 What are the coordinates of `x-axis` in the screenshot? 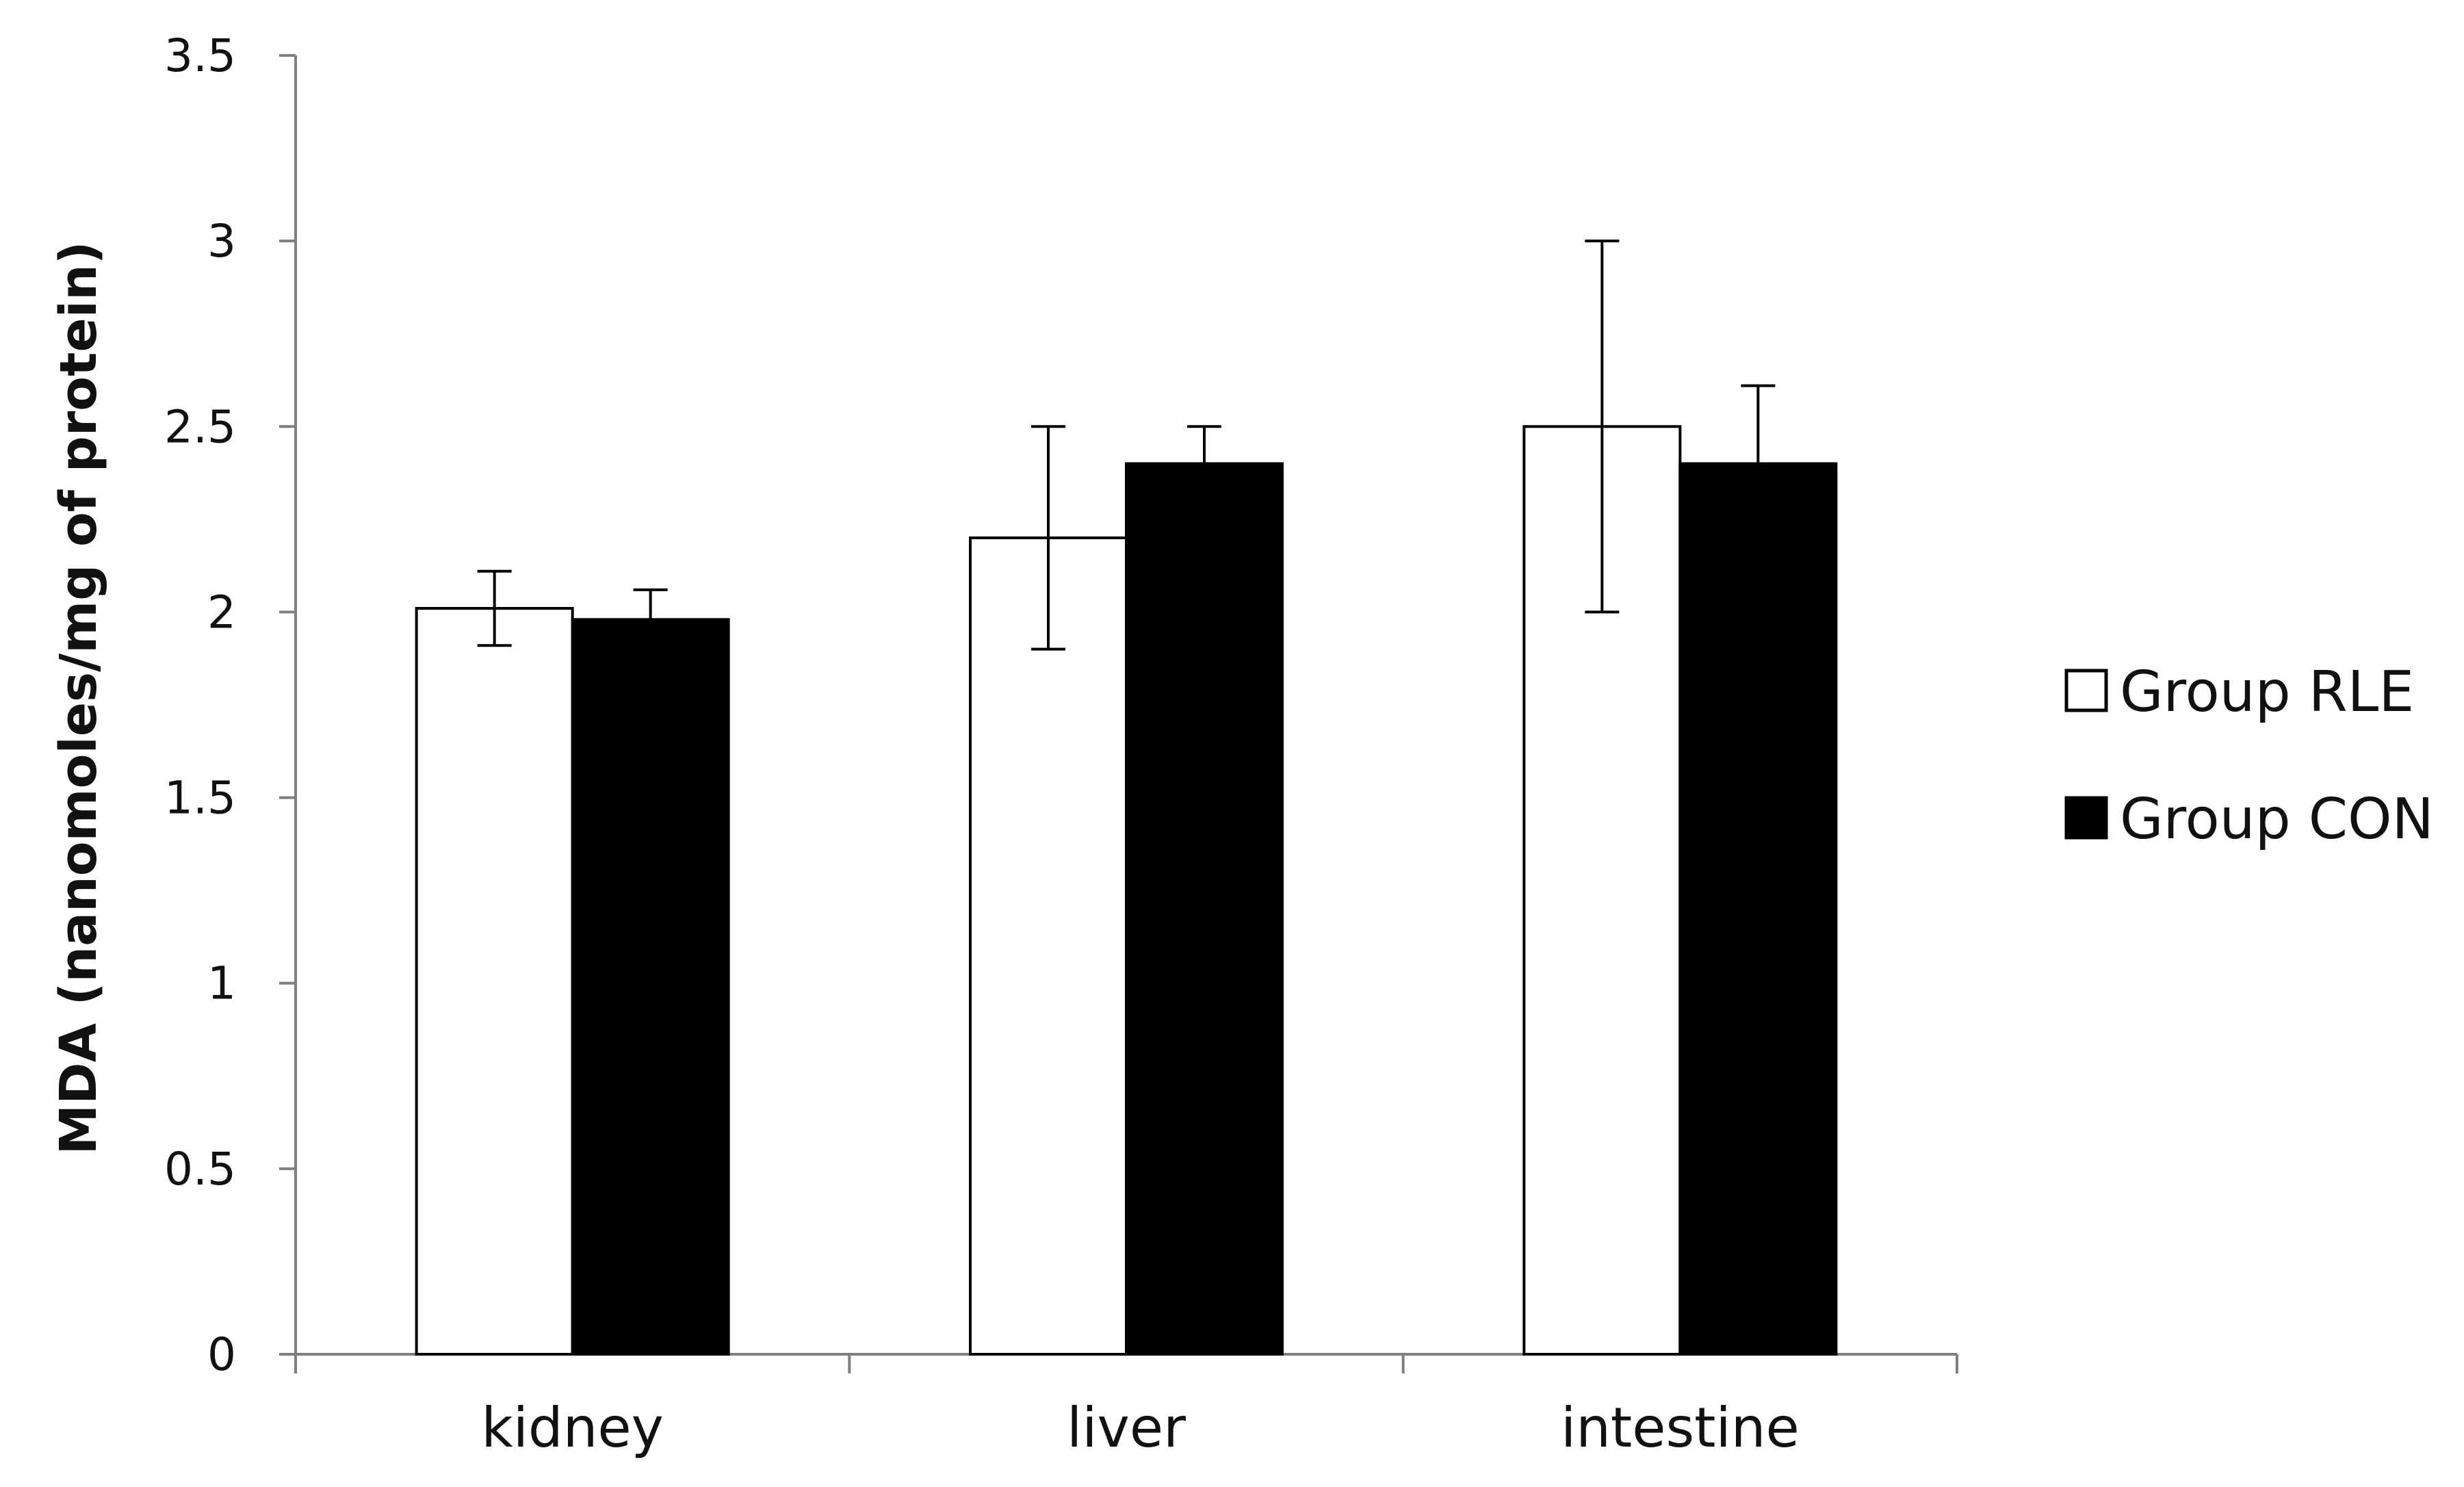 It's located at (1126, 1363).